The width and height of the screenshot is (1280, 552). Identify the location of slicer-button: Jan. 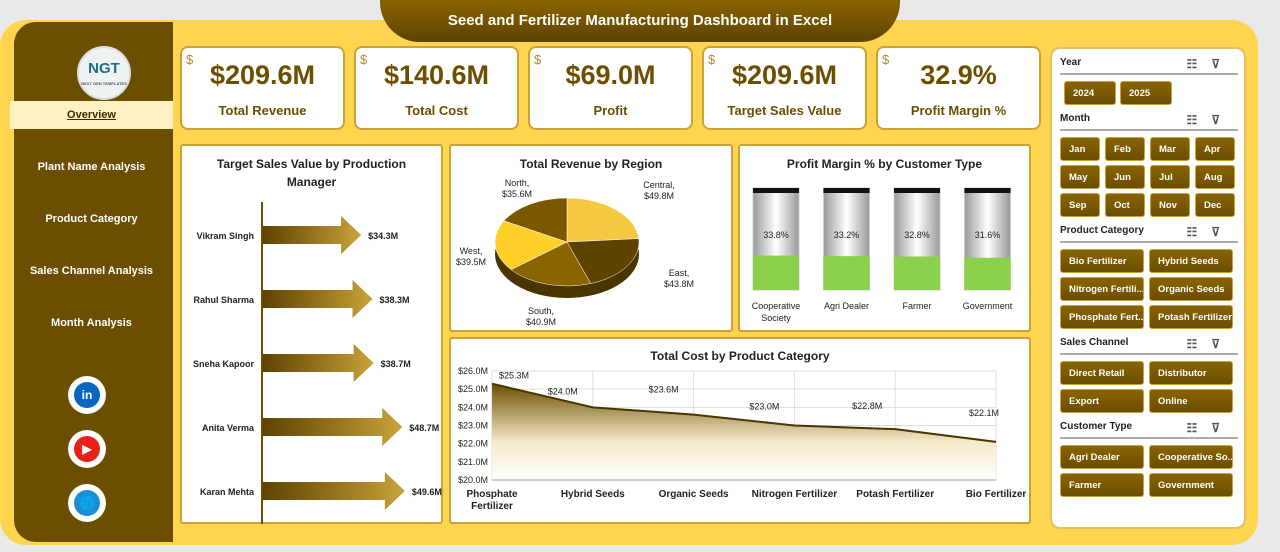
(1080, 149).